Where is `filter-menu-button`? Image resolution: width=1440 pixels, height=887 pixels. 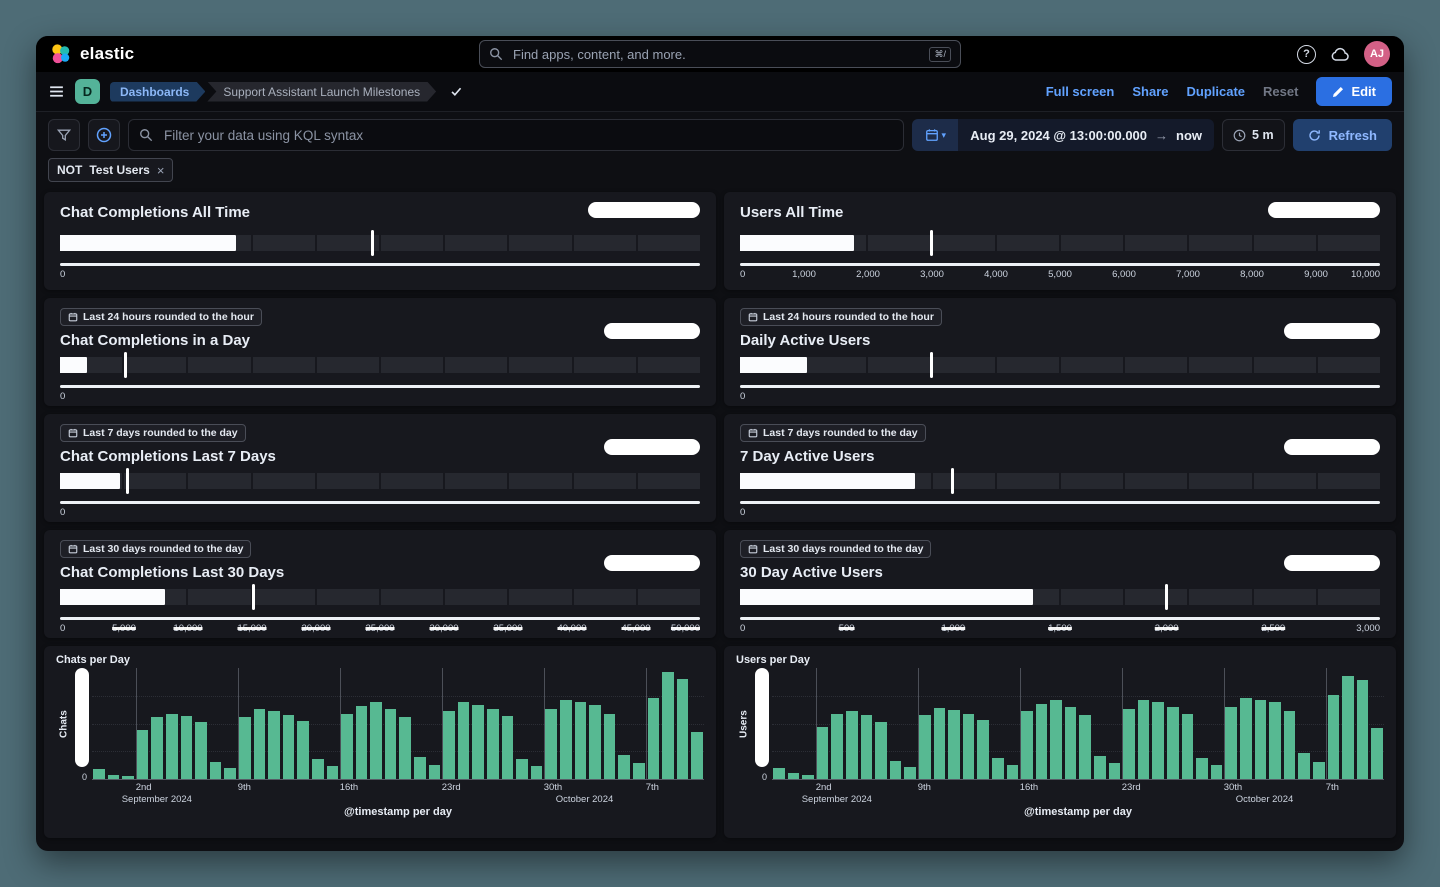 filter-menu-button is located at coordinates (64, 135).